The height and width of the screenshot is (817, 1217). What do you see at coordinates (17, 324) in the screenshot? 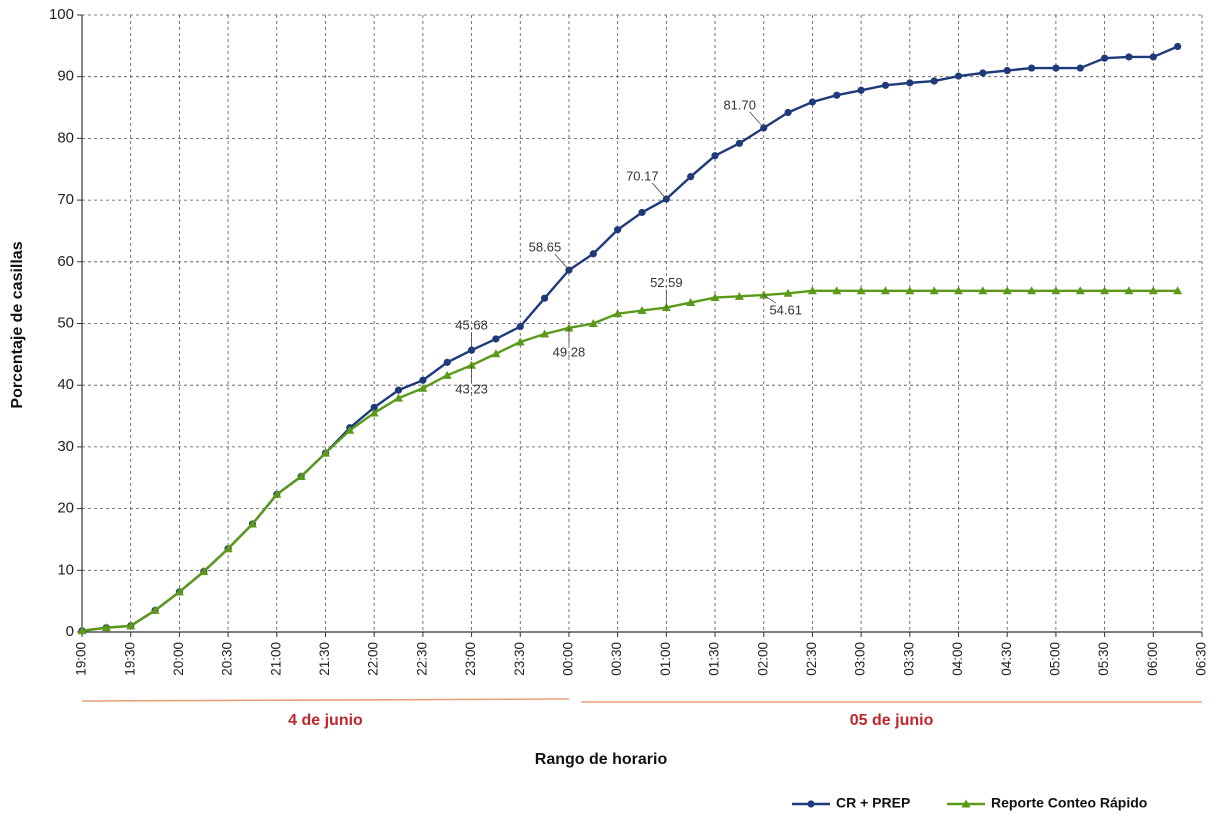
I see `y-axis-label: Porcentaje de casillas` at bounding box center [17, 324].